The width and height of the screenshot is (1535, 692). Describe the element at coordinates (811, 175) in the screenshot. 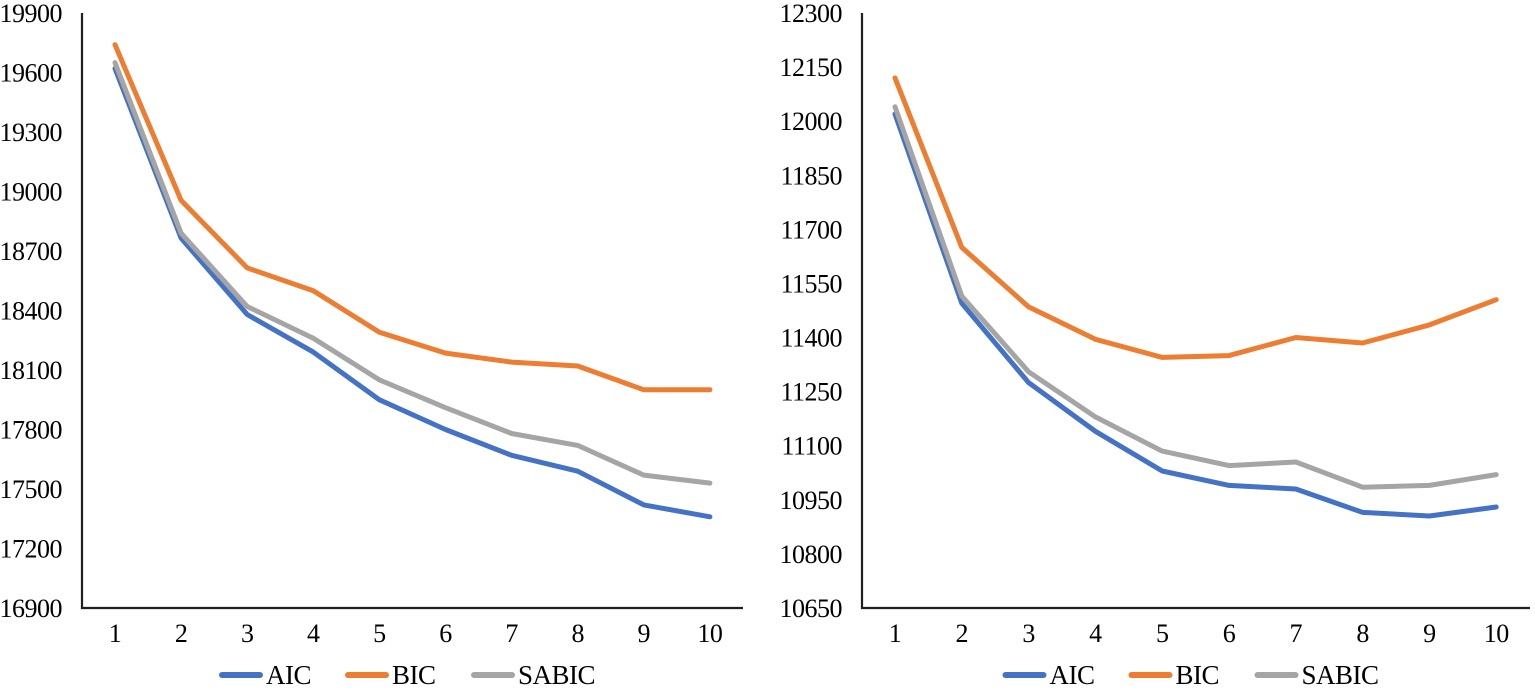

I see `y-axis-tick-label: 11850` at that location.